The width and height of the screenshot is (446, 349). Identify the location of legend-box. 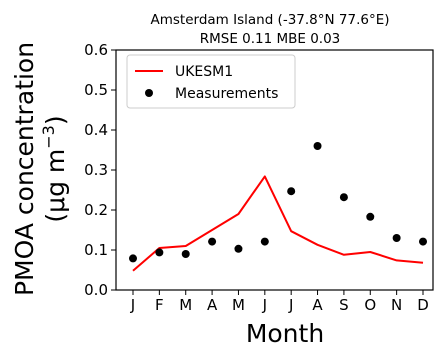
(211, 81).